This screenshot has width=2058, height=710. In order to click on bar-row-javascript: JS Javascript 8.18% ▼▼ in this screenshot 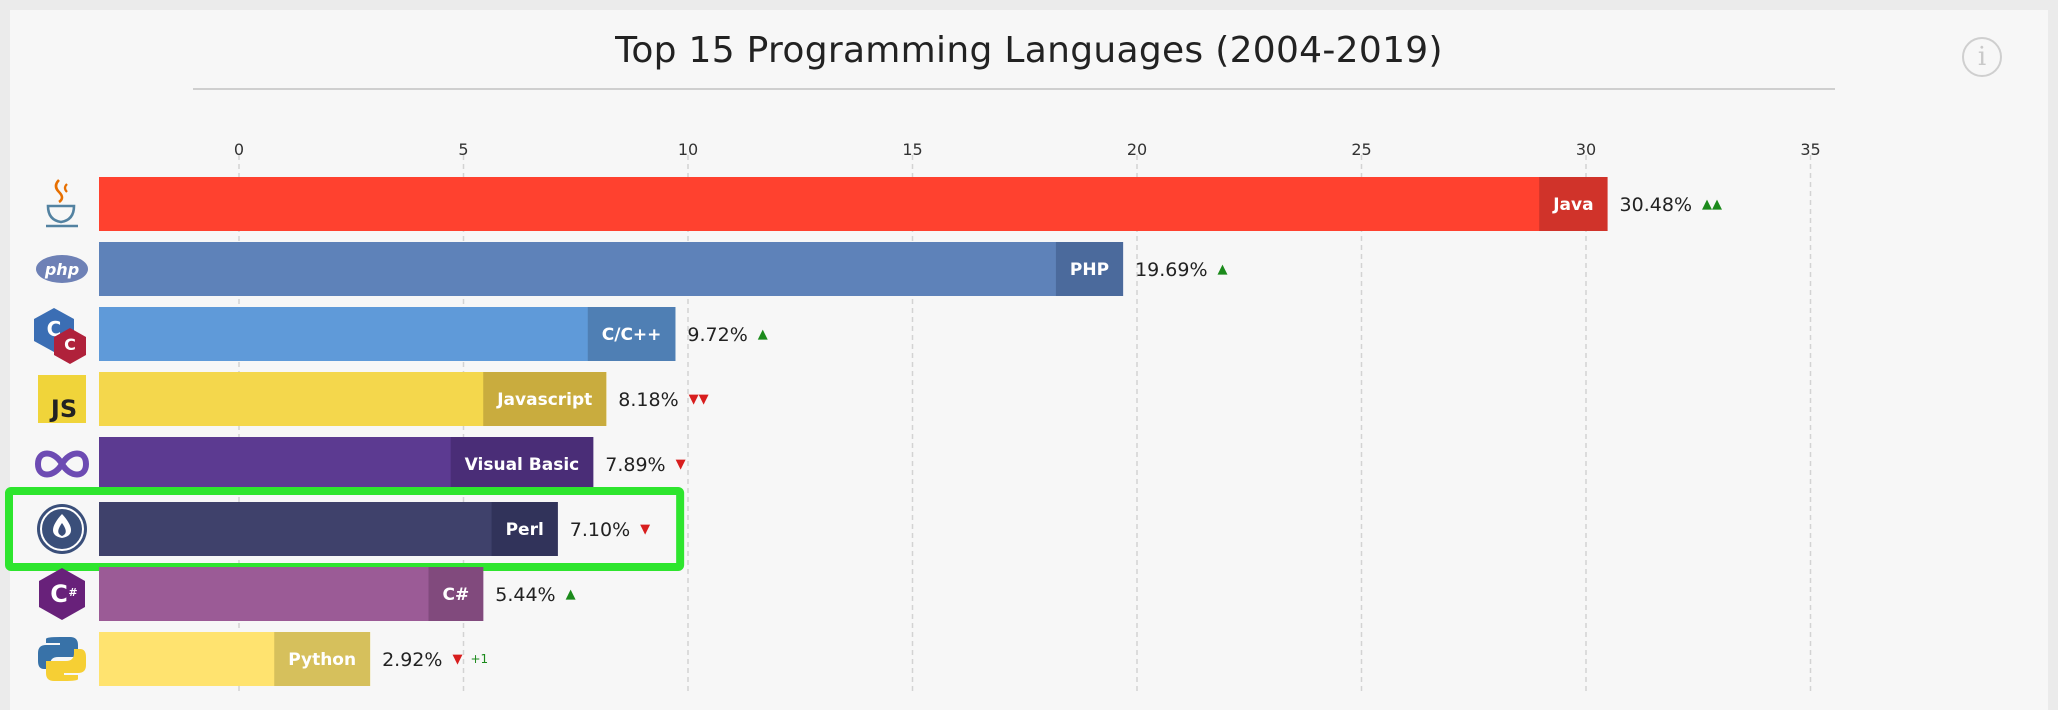, I will do `click(373, 399)`.